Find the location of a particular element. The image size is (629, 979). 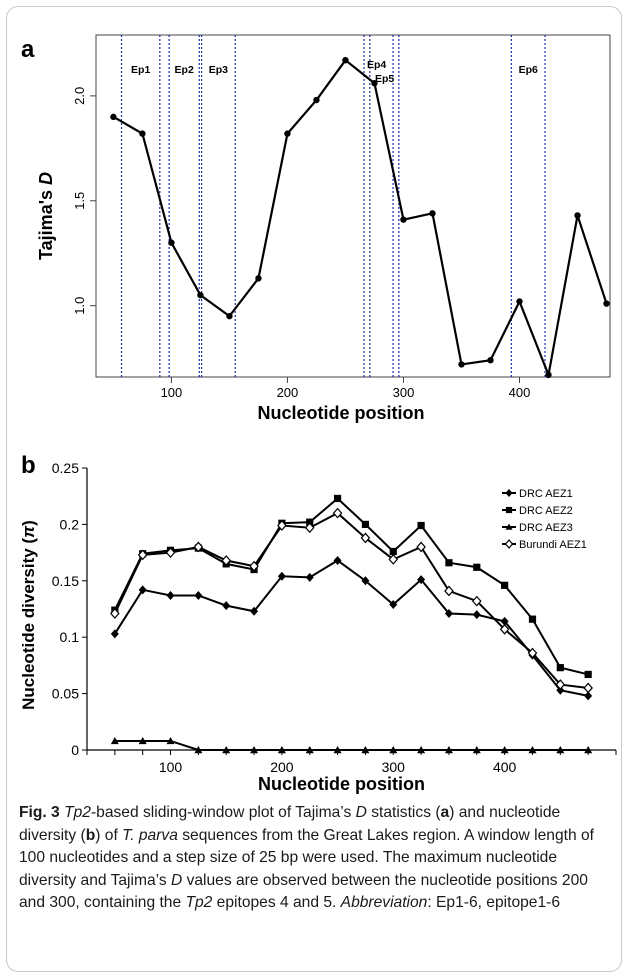

epitope-label: Ep1 is located at coordinates (140, 70).